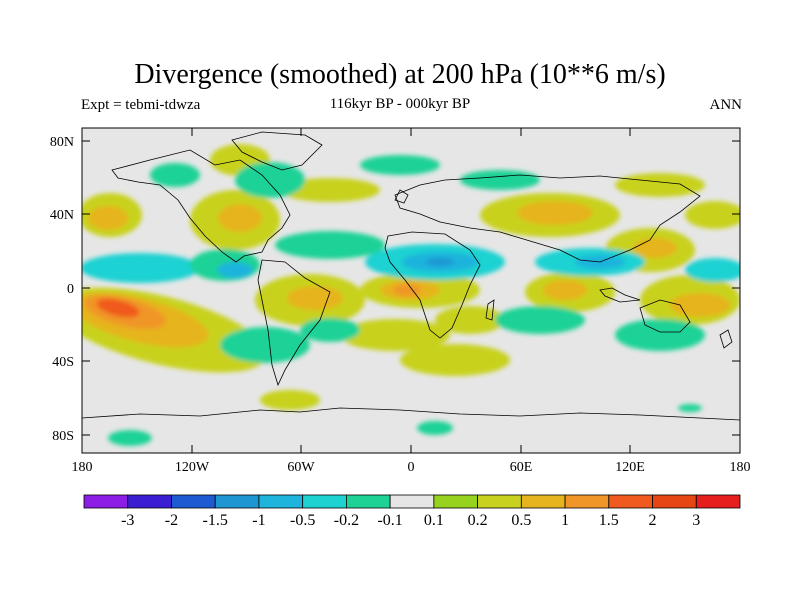 The width and height of the screenshot is (800, 600). Describe the element at coordinates (478, 520) in the screenshot. I see `colorbar-label-8: 0.2` at that location.